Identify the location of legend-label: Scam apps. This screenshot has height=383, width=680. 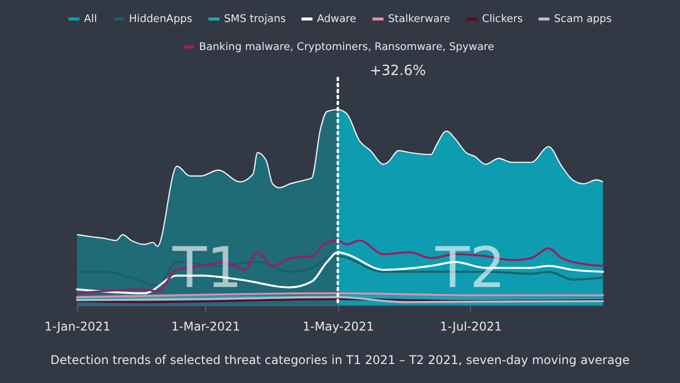
(583, 19).